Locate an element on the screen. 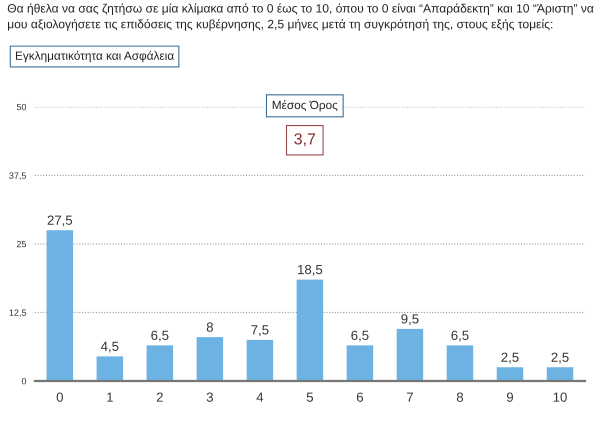 Image resolution: width=600 pixels, height=425 pixels. data-label: 9,5 is located at coordinates (410, 320).